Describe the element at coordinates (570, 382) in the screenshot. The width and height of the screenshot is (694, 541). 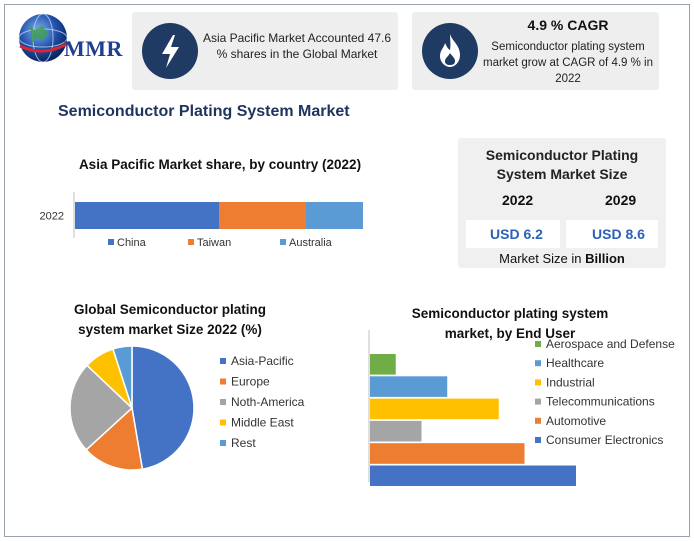
I see `end-user-legend-label: Industrial` at that location.